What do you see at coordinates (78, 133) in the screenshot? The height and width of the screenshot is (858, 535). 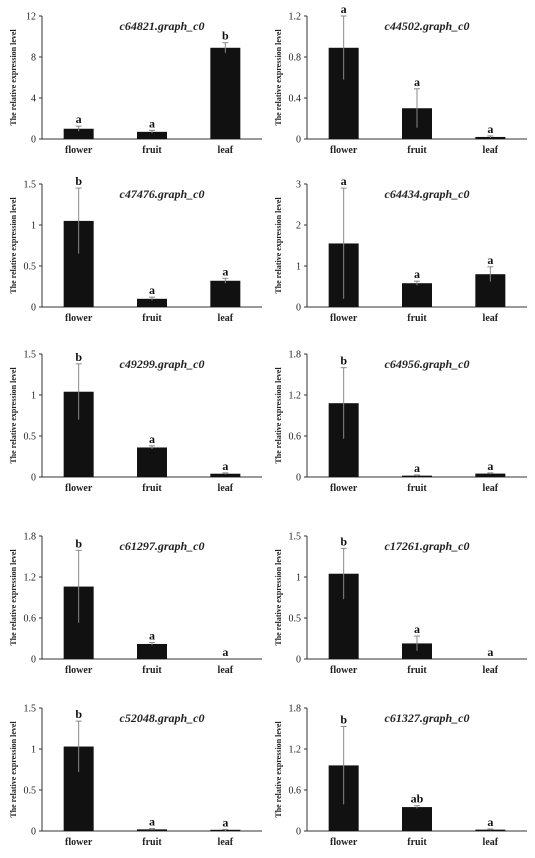 I see `bar-flower` at bounding box center [78, 133].